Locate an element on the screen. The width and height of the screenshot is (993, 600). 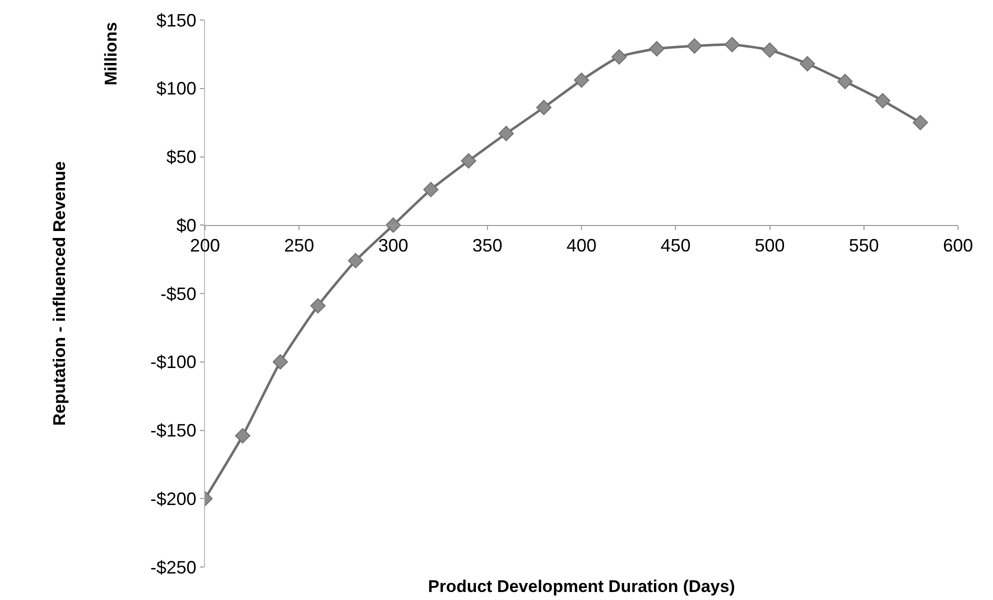
y-tick-label: -$250 is located at coordinates (173, 567).